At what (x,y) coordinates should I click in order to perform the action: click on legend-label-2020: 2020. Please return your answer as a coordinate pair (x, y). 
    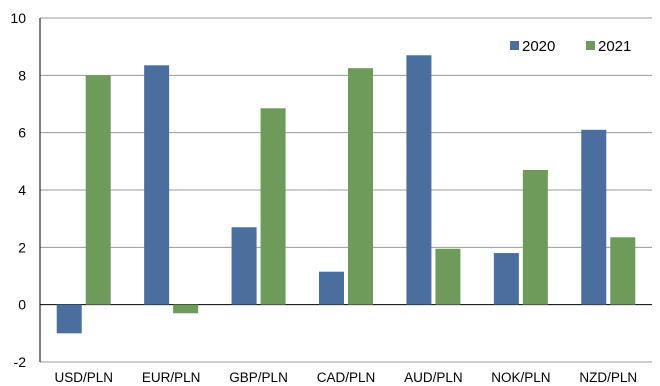
    Looking at the image, I should click on (538, 46).